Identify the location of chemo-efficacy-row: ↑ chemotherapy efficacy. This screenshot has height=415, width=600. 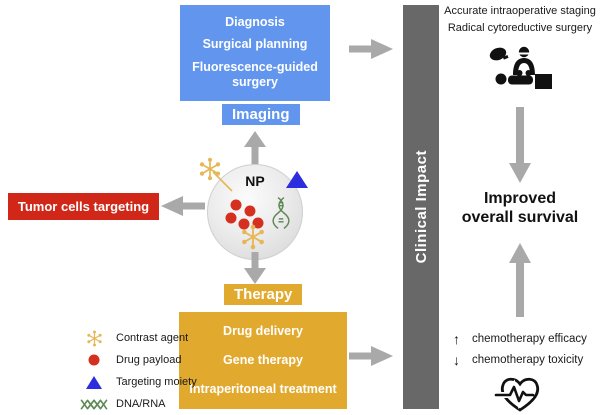
(520, 339).